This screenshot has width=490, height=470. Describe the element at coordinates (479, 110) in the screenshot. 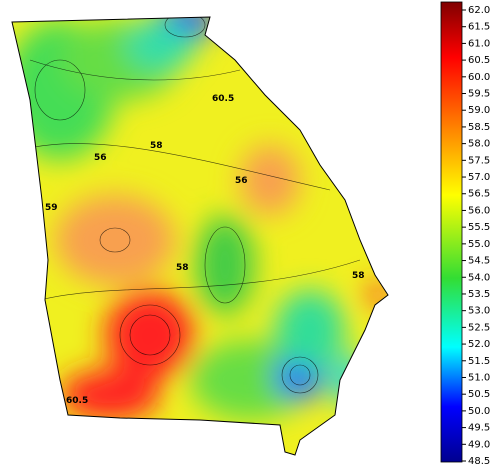

I see `colorbar-label: 59.0` at that location.